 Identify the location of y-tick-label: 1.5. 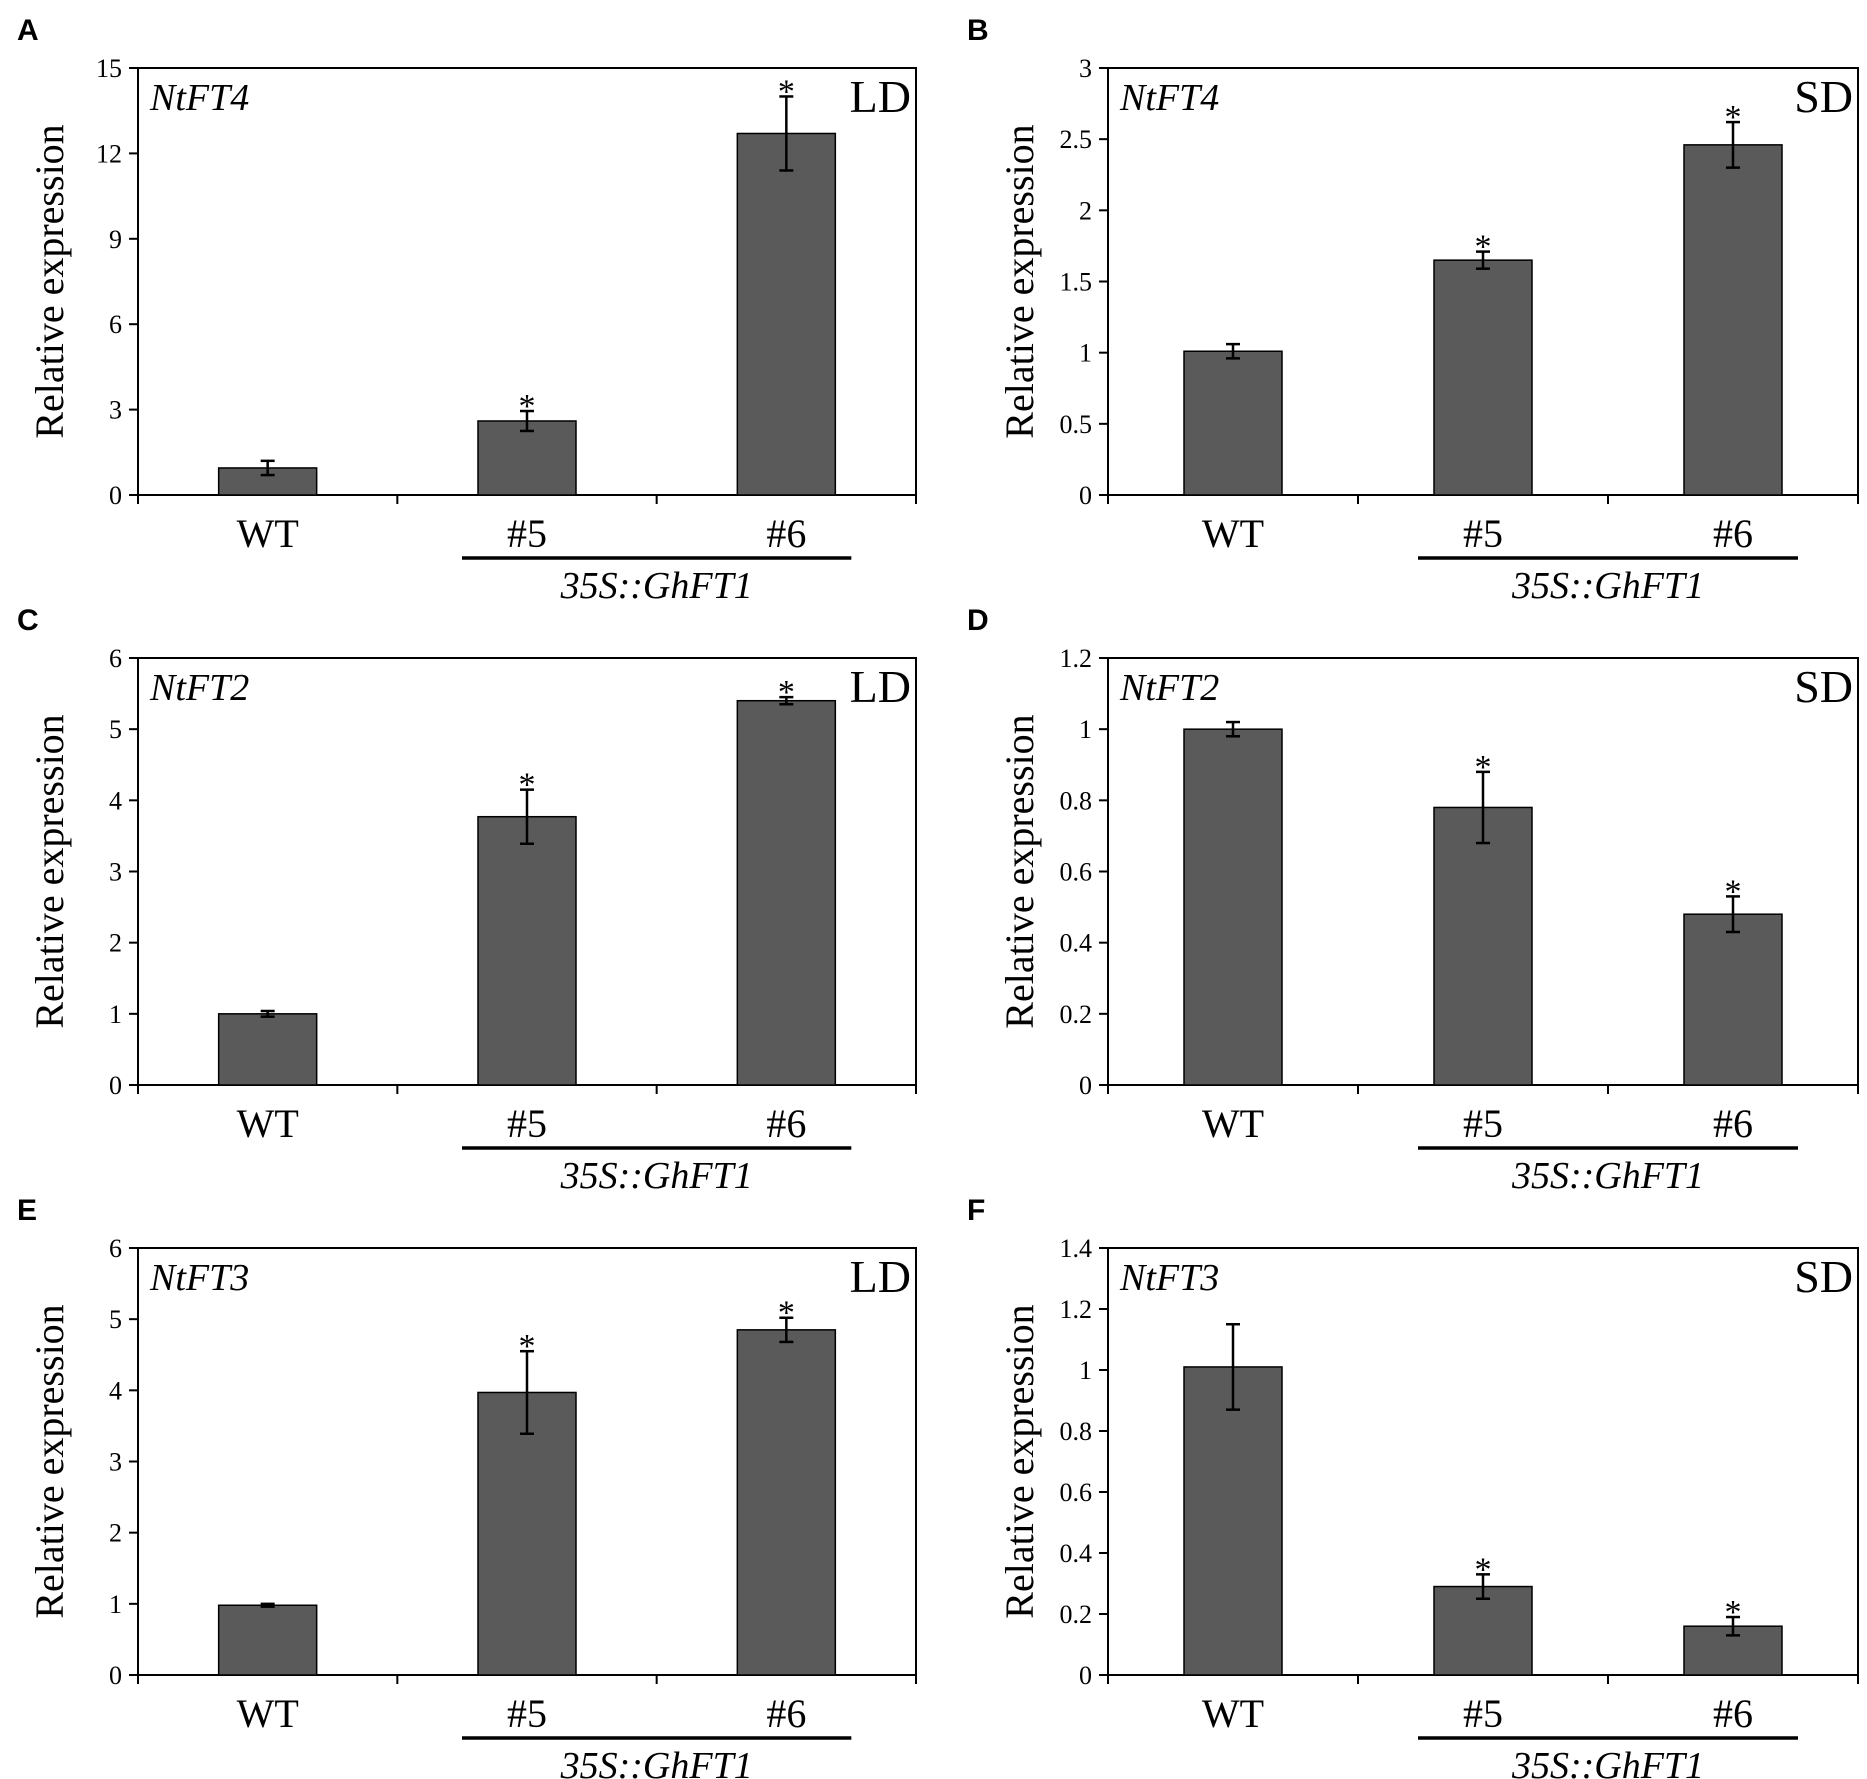
(1076, 282).